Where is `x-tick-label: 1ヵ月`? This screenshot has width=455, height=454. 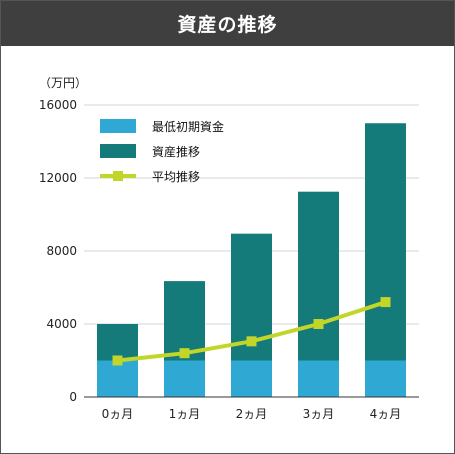 x-tick-label: 1ヵ月 is located at coordinates (185, 414).